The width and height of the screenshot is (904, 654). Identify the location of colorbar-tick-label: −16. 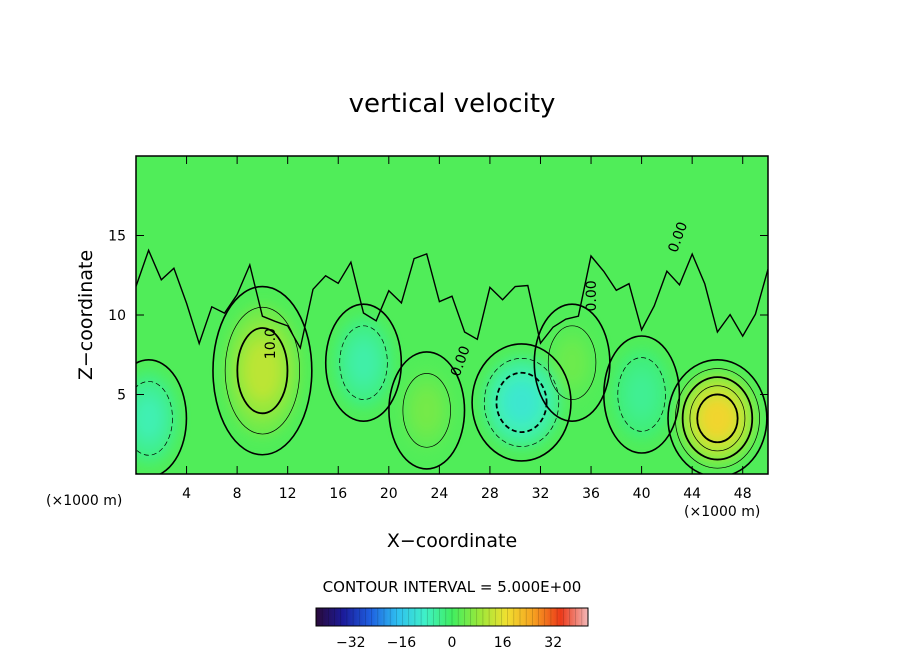
(402, 643).